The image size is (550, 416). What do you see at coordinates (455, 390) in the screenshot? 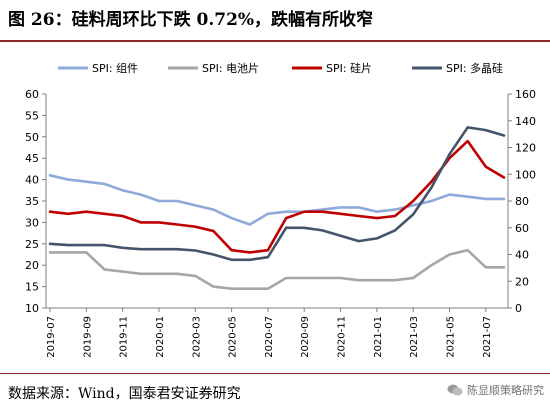
I see `wechat-icon` at bounding box center [455, 390].